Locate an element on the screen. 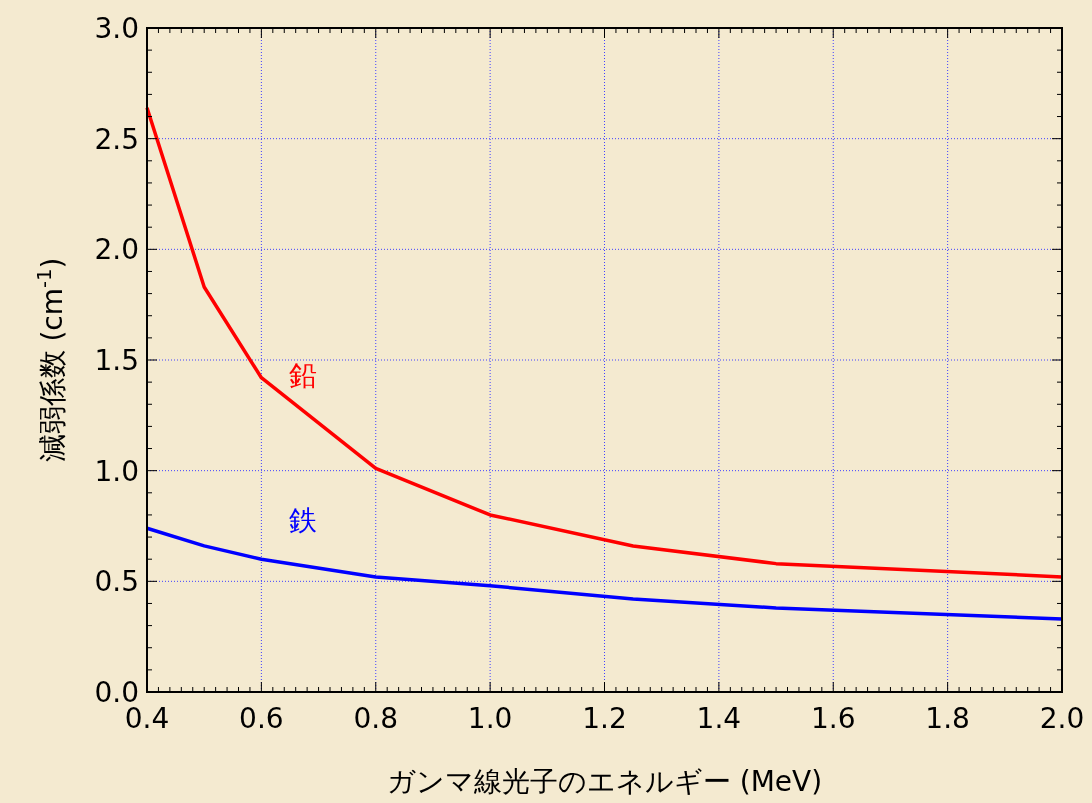 The width and height of the screenshot is (1092, 803). series-label: 鉄 is located at coordinates (302, 521).